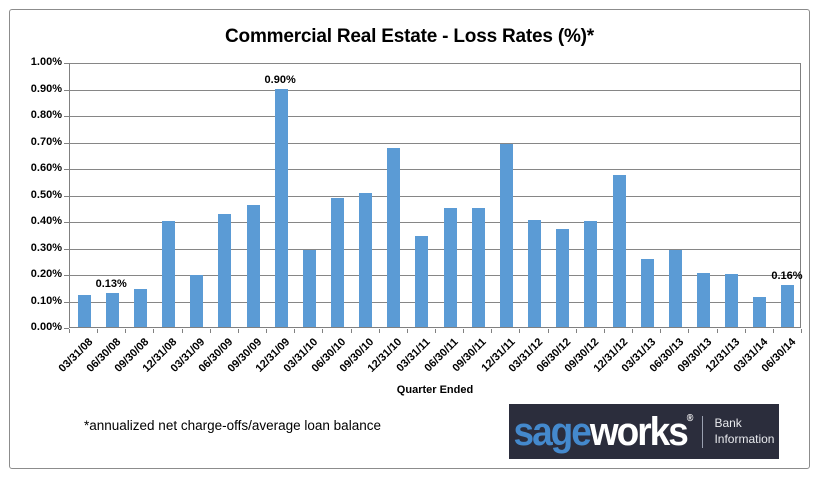  I want to click on y-axis-label: 0.10%, so click(46, 300).